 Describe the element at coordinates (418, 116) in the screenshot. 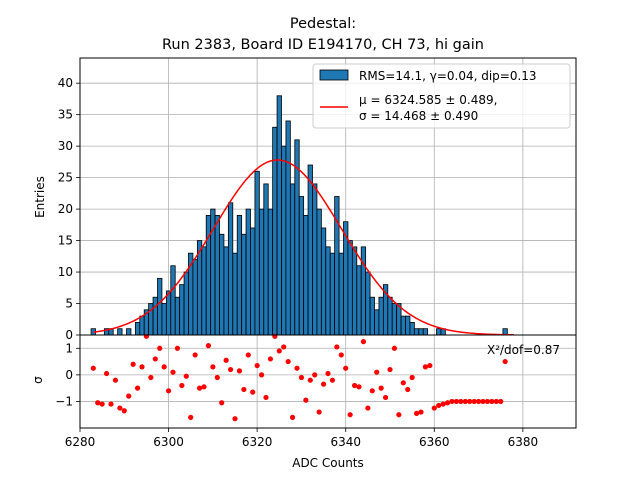

I see `legend-fit-label-line-2: σ = 14.468 ± 0.490` at that location.